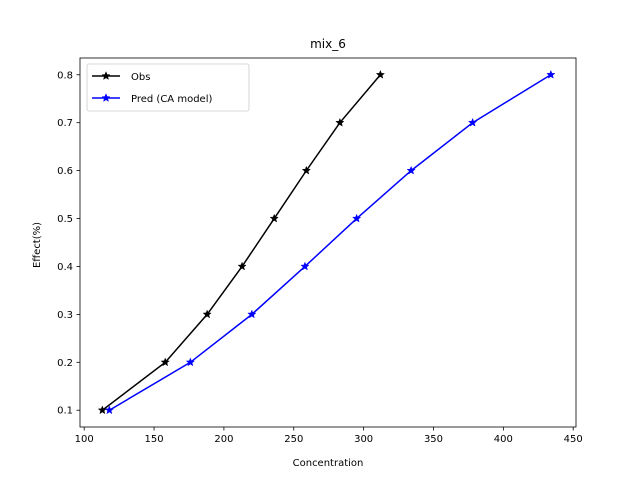  What do you see at coordinates (328, 463) in the screenshot?
I see `x-axis-label: Concentration` at bounding box center [328, 463].